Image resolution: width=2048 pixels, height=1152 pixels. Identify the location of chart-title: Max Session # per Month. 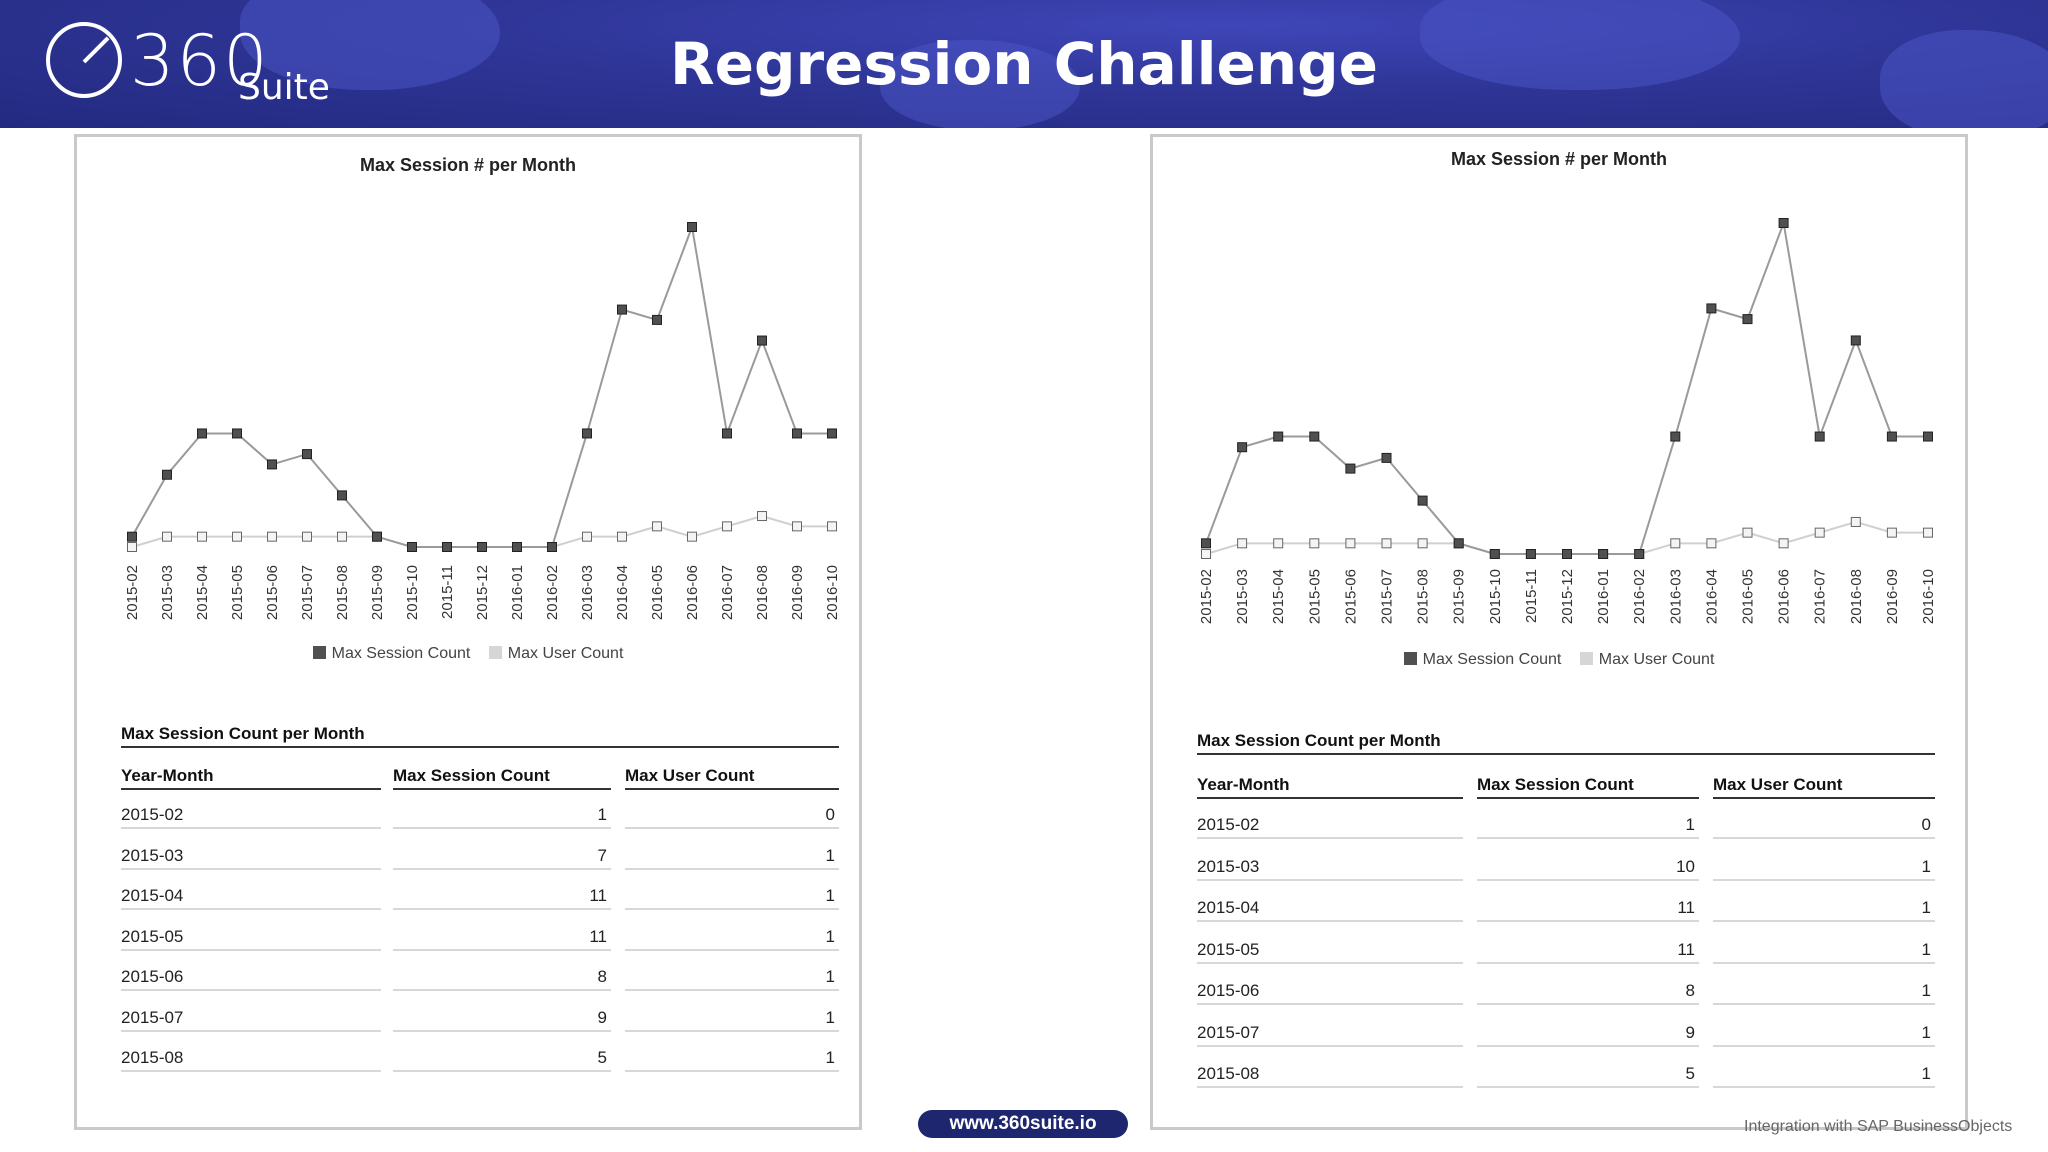
(468, 165).